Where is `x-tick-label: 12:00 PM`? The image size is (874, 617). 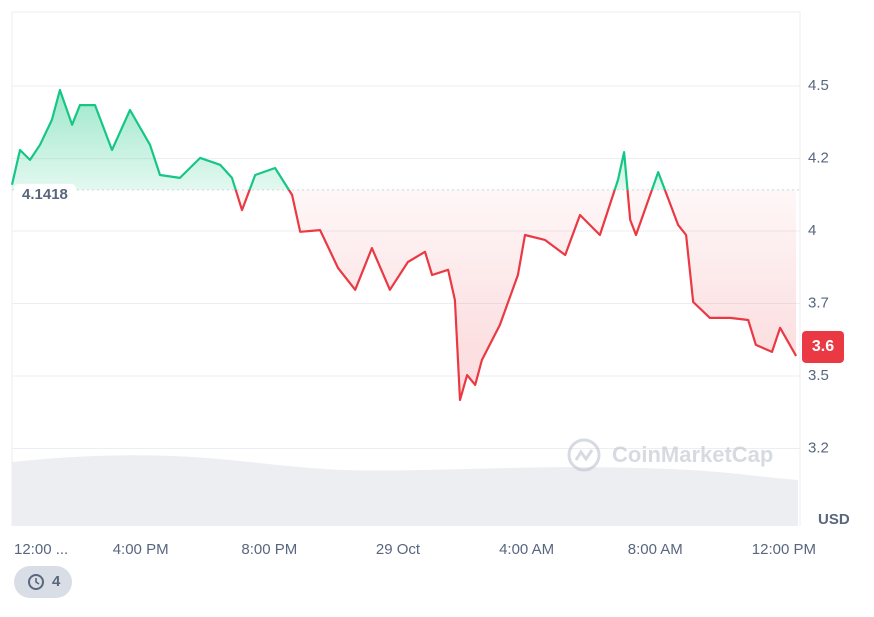 x-tick-label: 12:00 PM is located at coordinates (784, 549).